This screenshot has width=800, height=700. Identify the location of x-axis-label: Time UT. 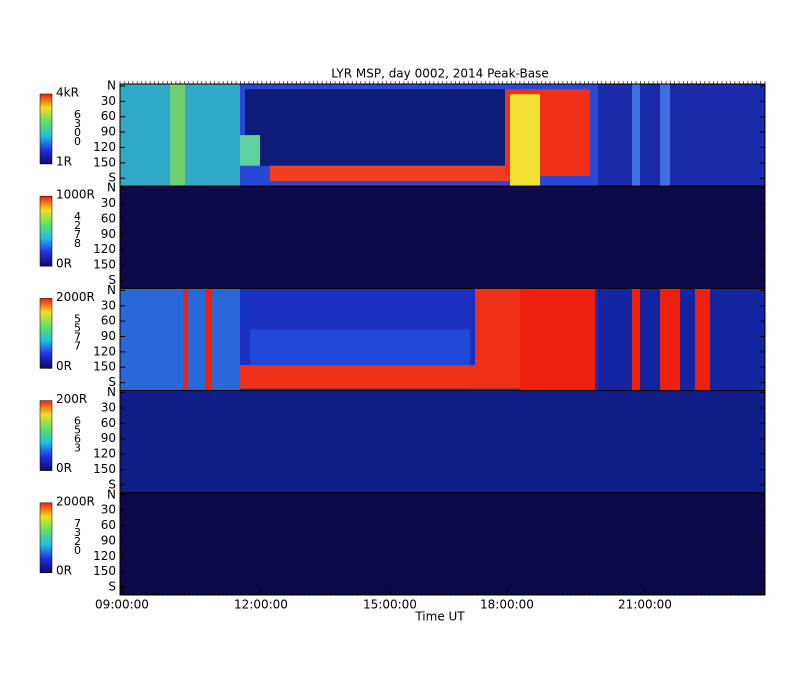
(439, 617).